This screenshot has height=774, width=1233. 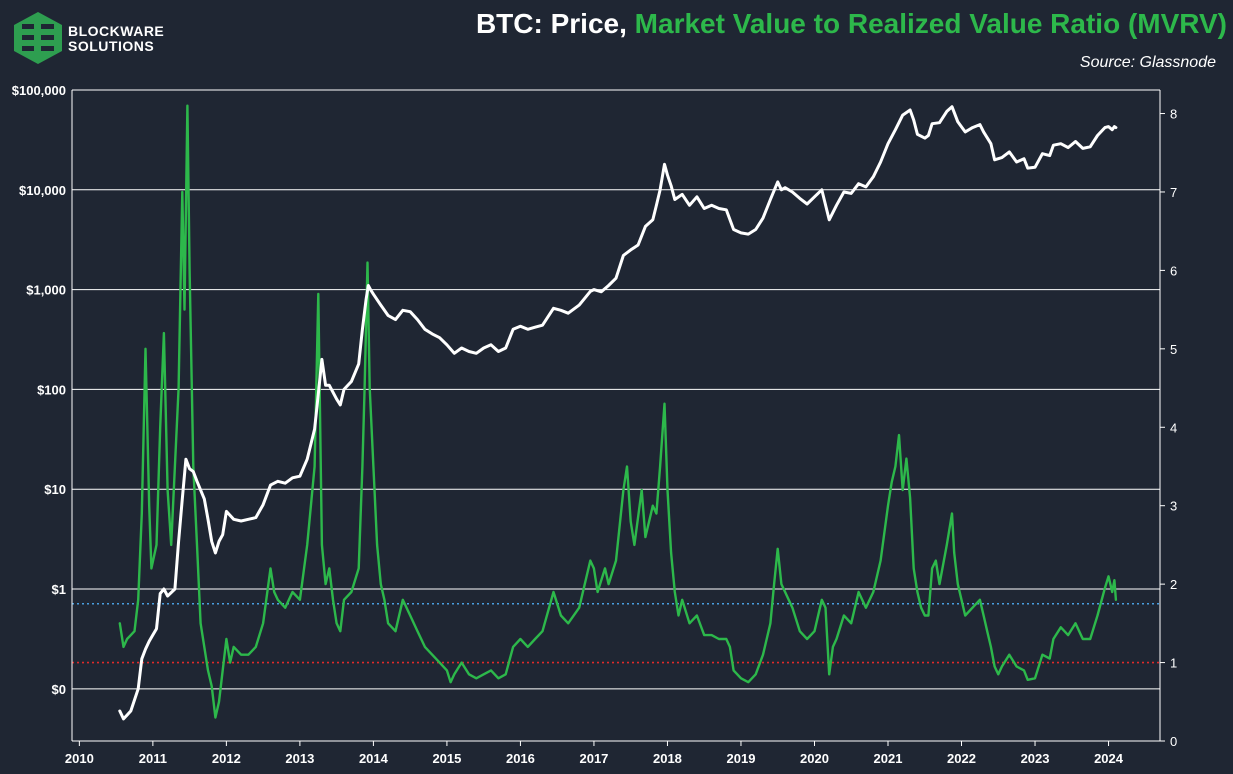 What do you see at coordinates (1173, 663) in the screenshot?
I see `y-right-tick-label: 1` at bounding box center [1173, 663].